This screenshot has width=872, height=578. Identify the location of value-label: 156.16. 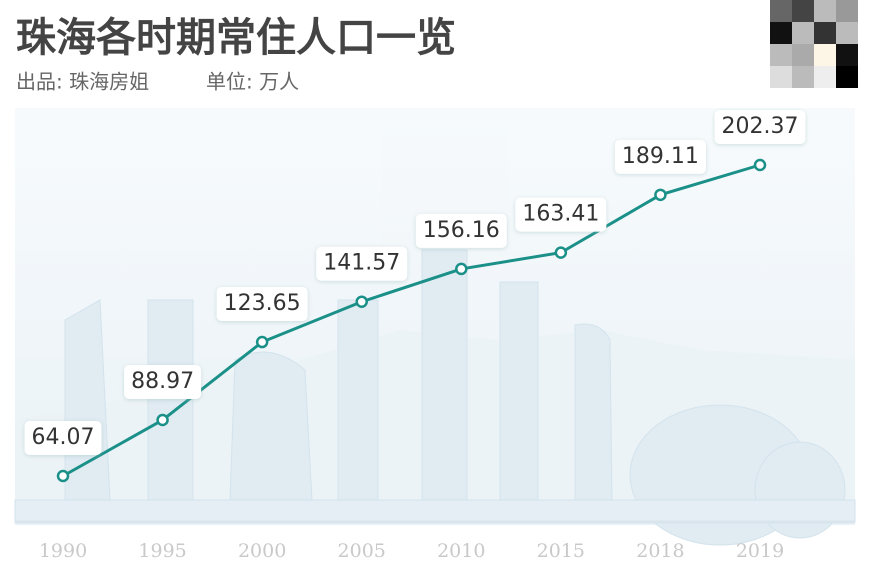
(461, 230).